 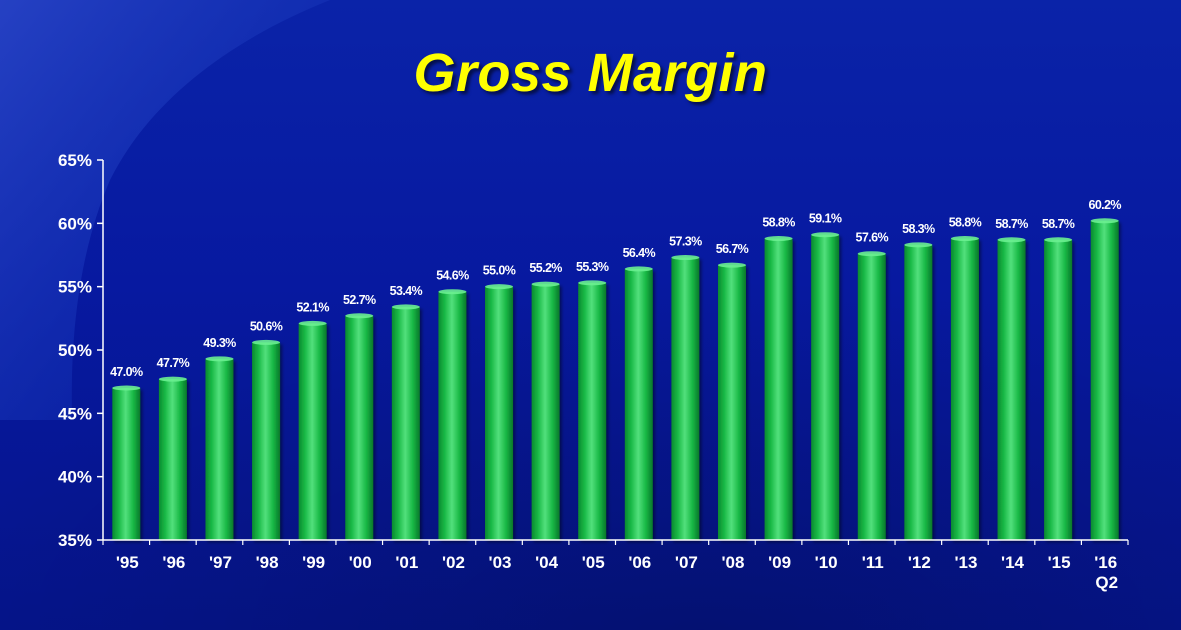 I want to click on x-tick-label: '13, so click(x=965, y=562).